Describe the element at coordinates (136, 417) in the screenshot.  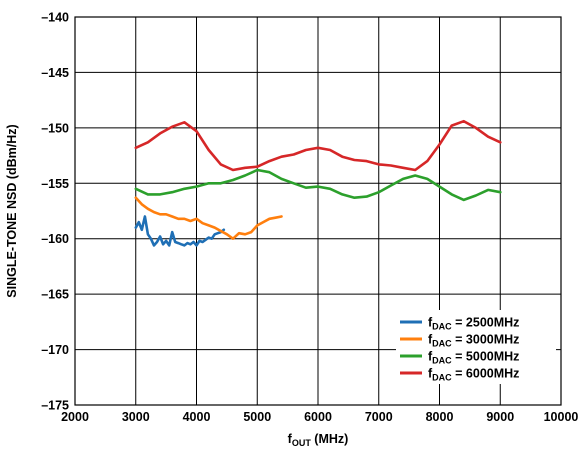
I see `x-tick-label: 3000` at that location.